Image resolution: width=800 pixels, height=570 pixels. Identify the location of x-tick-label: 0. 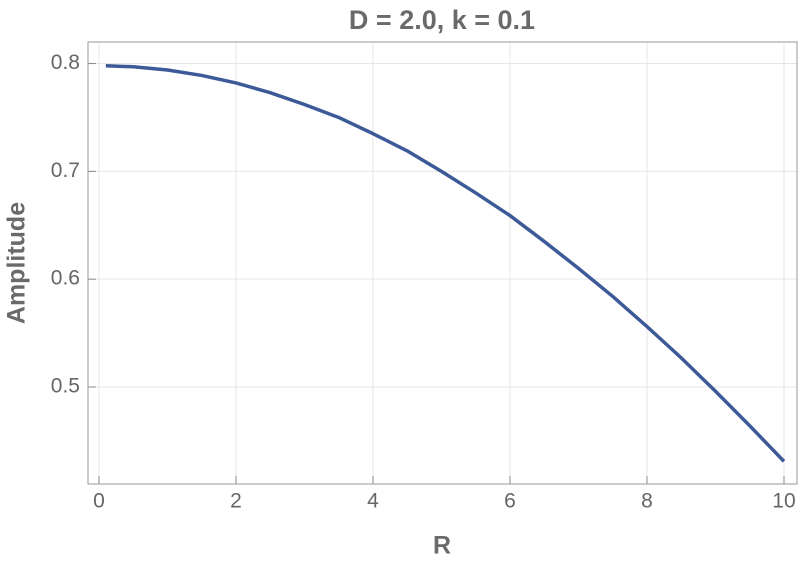
(99, 501).